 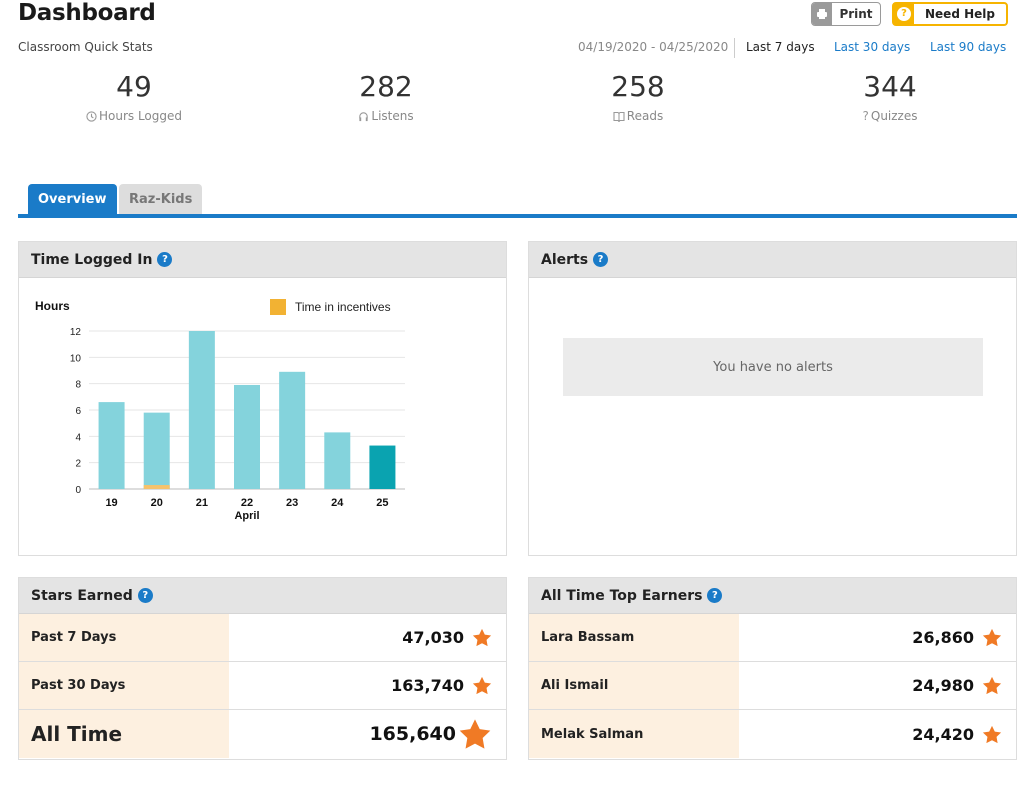 I want to click on stat-hours-logged: 49 Hours Logged, so click(x=134, y=96).